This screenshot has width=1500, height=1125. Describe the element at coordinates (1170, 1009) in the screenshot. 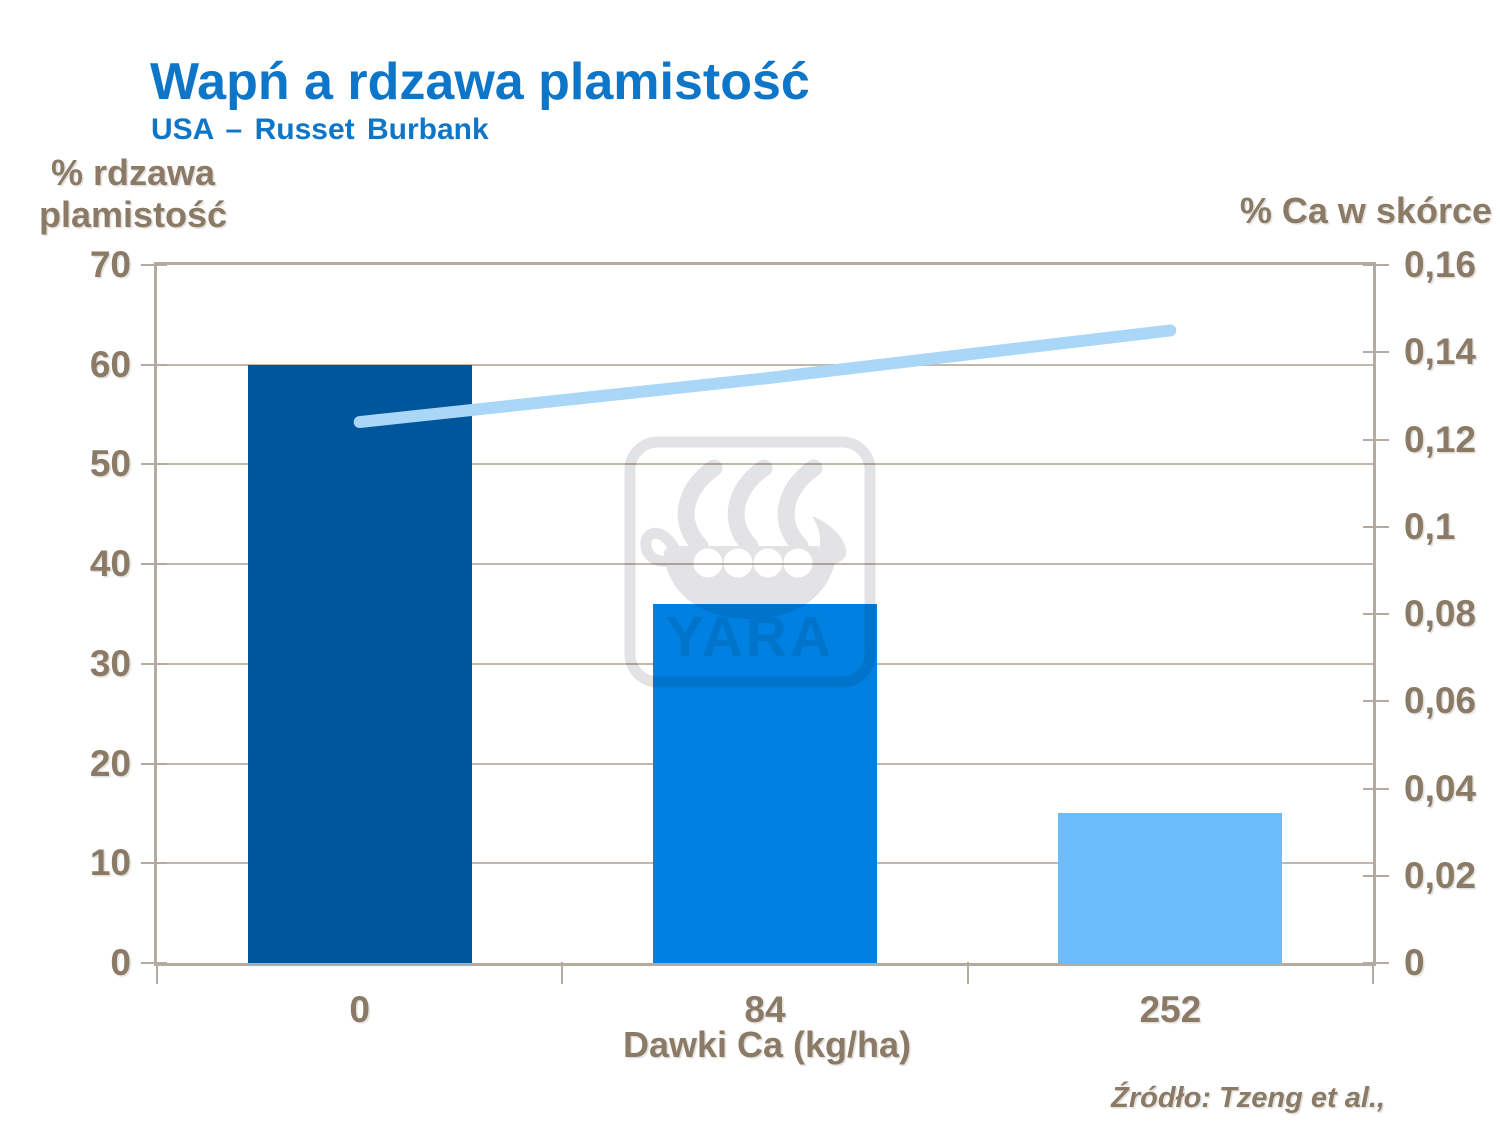

I see `x-category-label: 252` at that location.